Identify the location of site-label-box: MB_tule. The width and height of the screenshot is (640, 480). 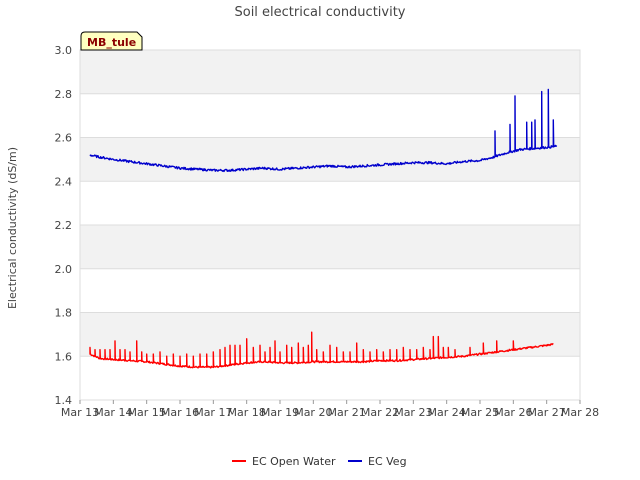
(111, 41).